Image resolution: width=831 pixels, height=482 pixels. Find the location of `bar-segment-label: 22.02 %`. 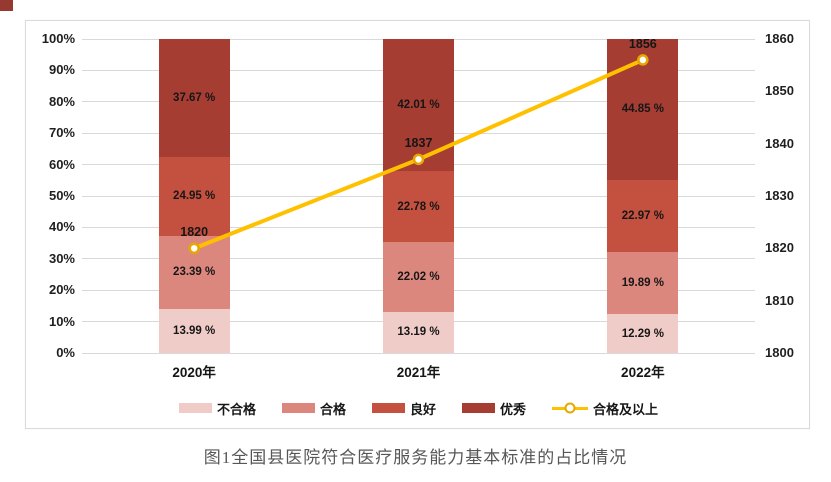

bar-segment-label: 22.02 % is located at coordinates (418, 277).